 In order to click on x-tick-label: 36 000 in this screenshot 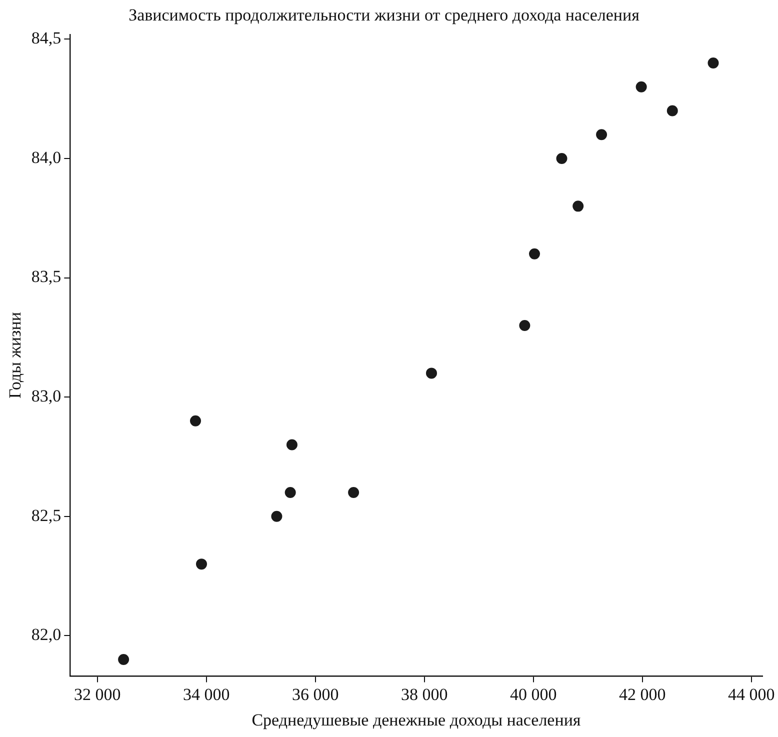, I will do `click(315, 694)`.